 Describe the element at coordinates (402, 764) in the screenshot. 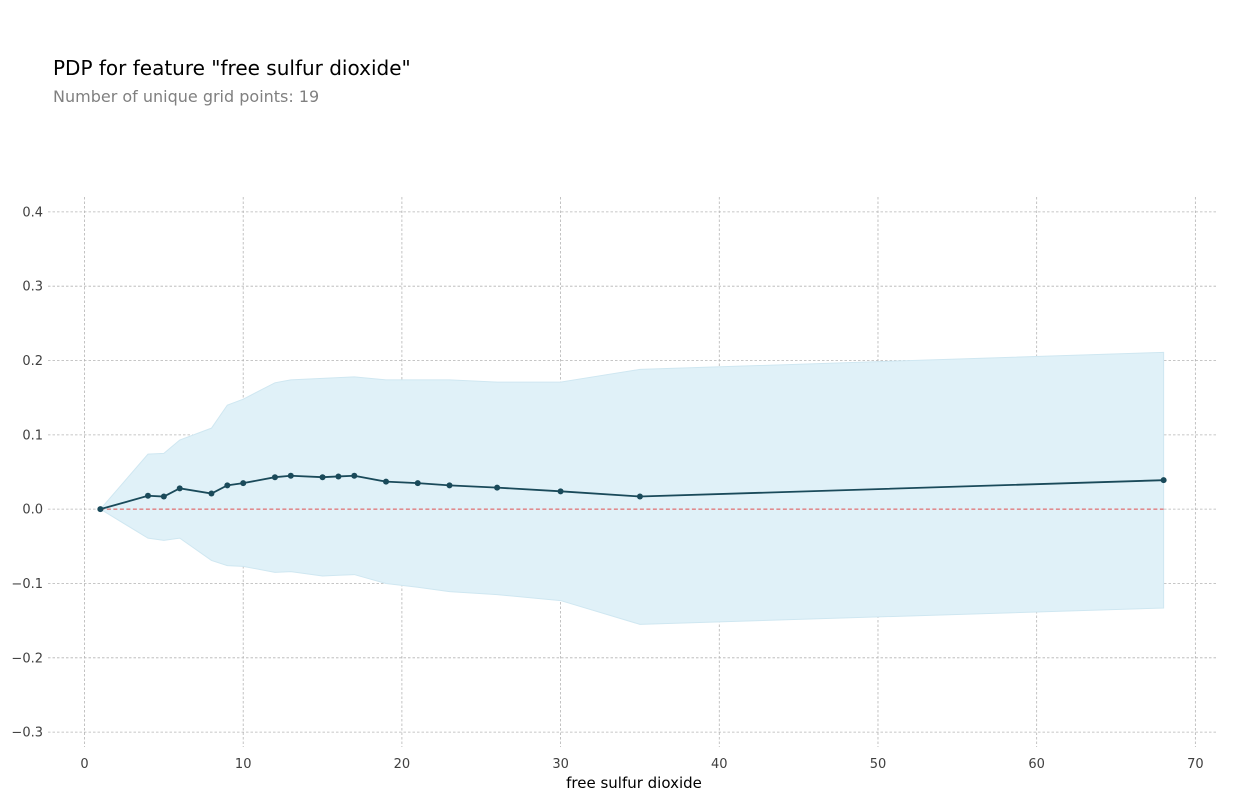

I see `x-tick-label: 20` at that location.